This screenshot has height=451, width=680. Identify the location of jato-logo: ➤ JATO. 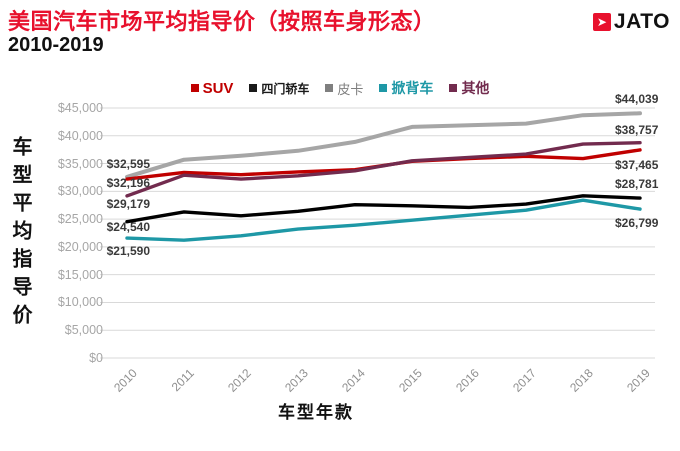
(631, 22).